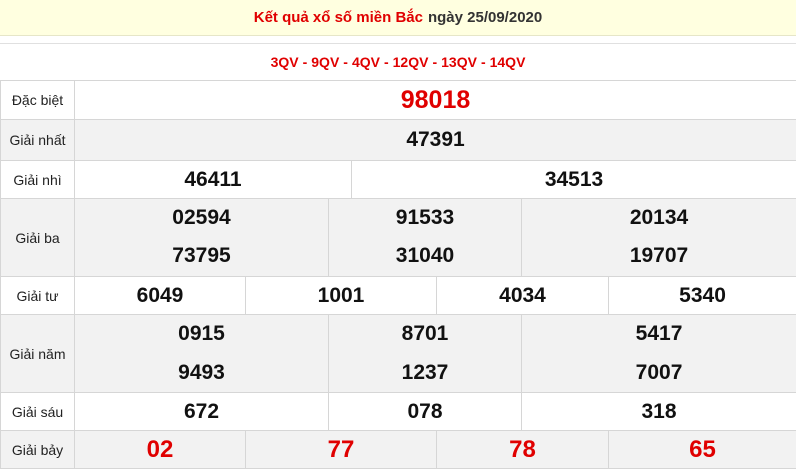 The image size is (796, 473). What do you see at coordinates (37, 100) in the screenshot?
I see `prize-label: Đặc biệt` at bounding box center [37, 100].